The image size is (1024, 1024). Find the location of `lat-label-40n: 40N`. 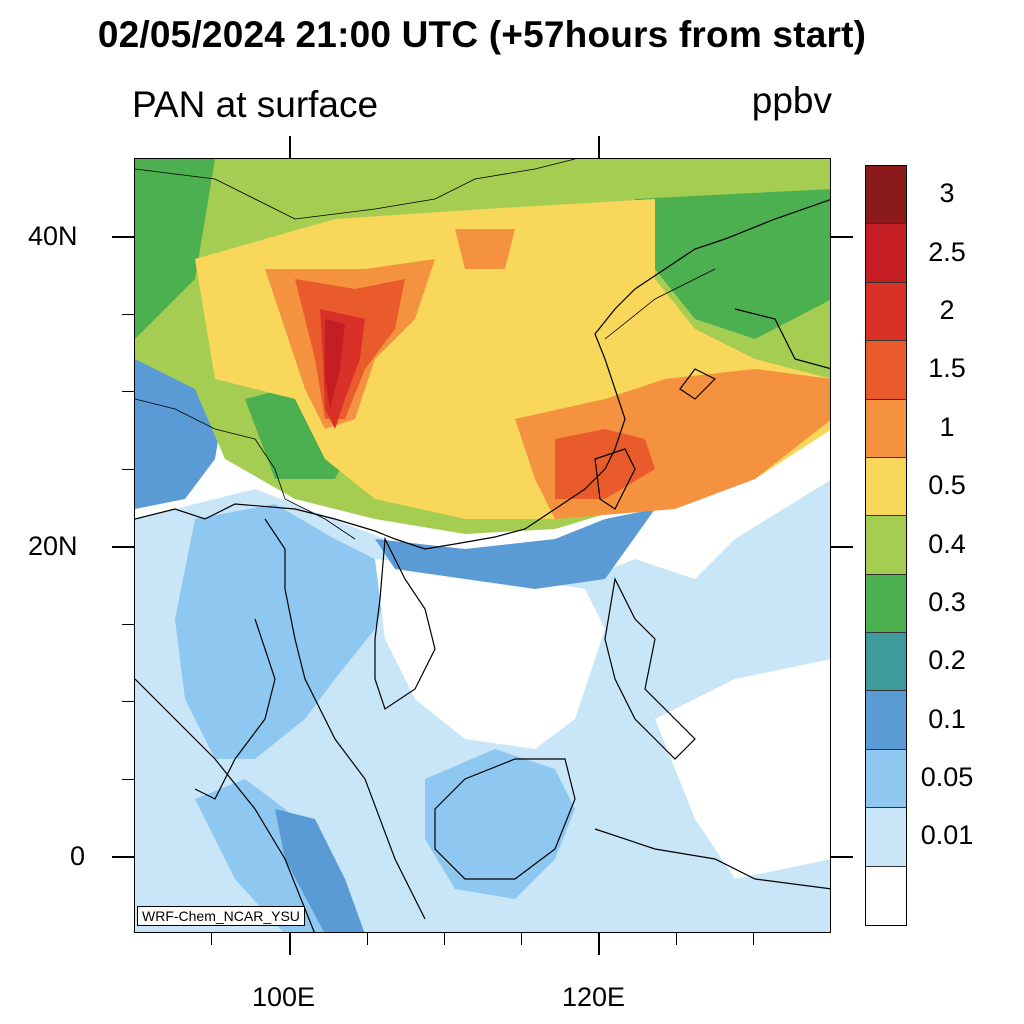

lat-label-40n: 40N is located at coordinates (53, 236).